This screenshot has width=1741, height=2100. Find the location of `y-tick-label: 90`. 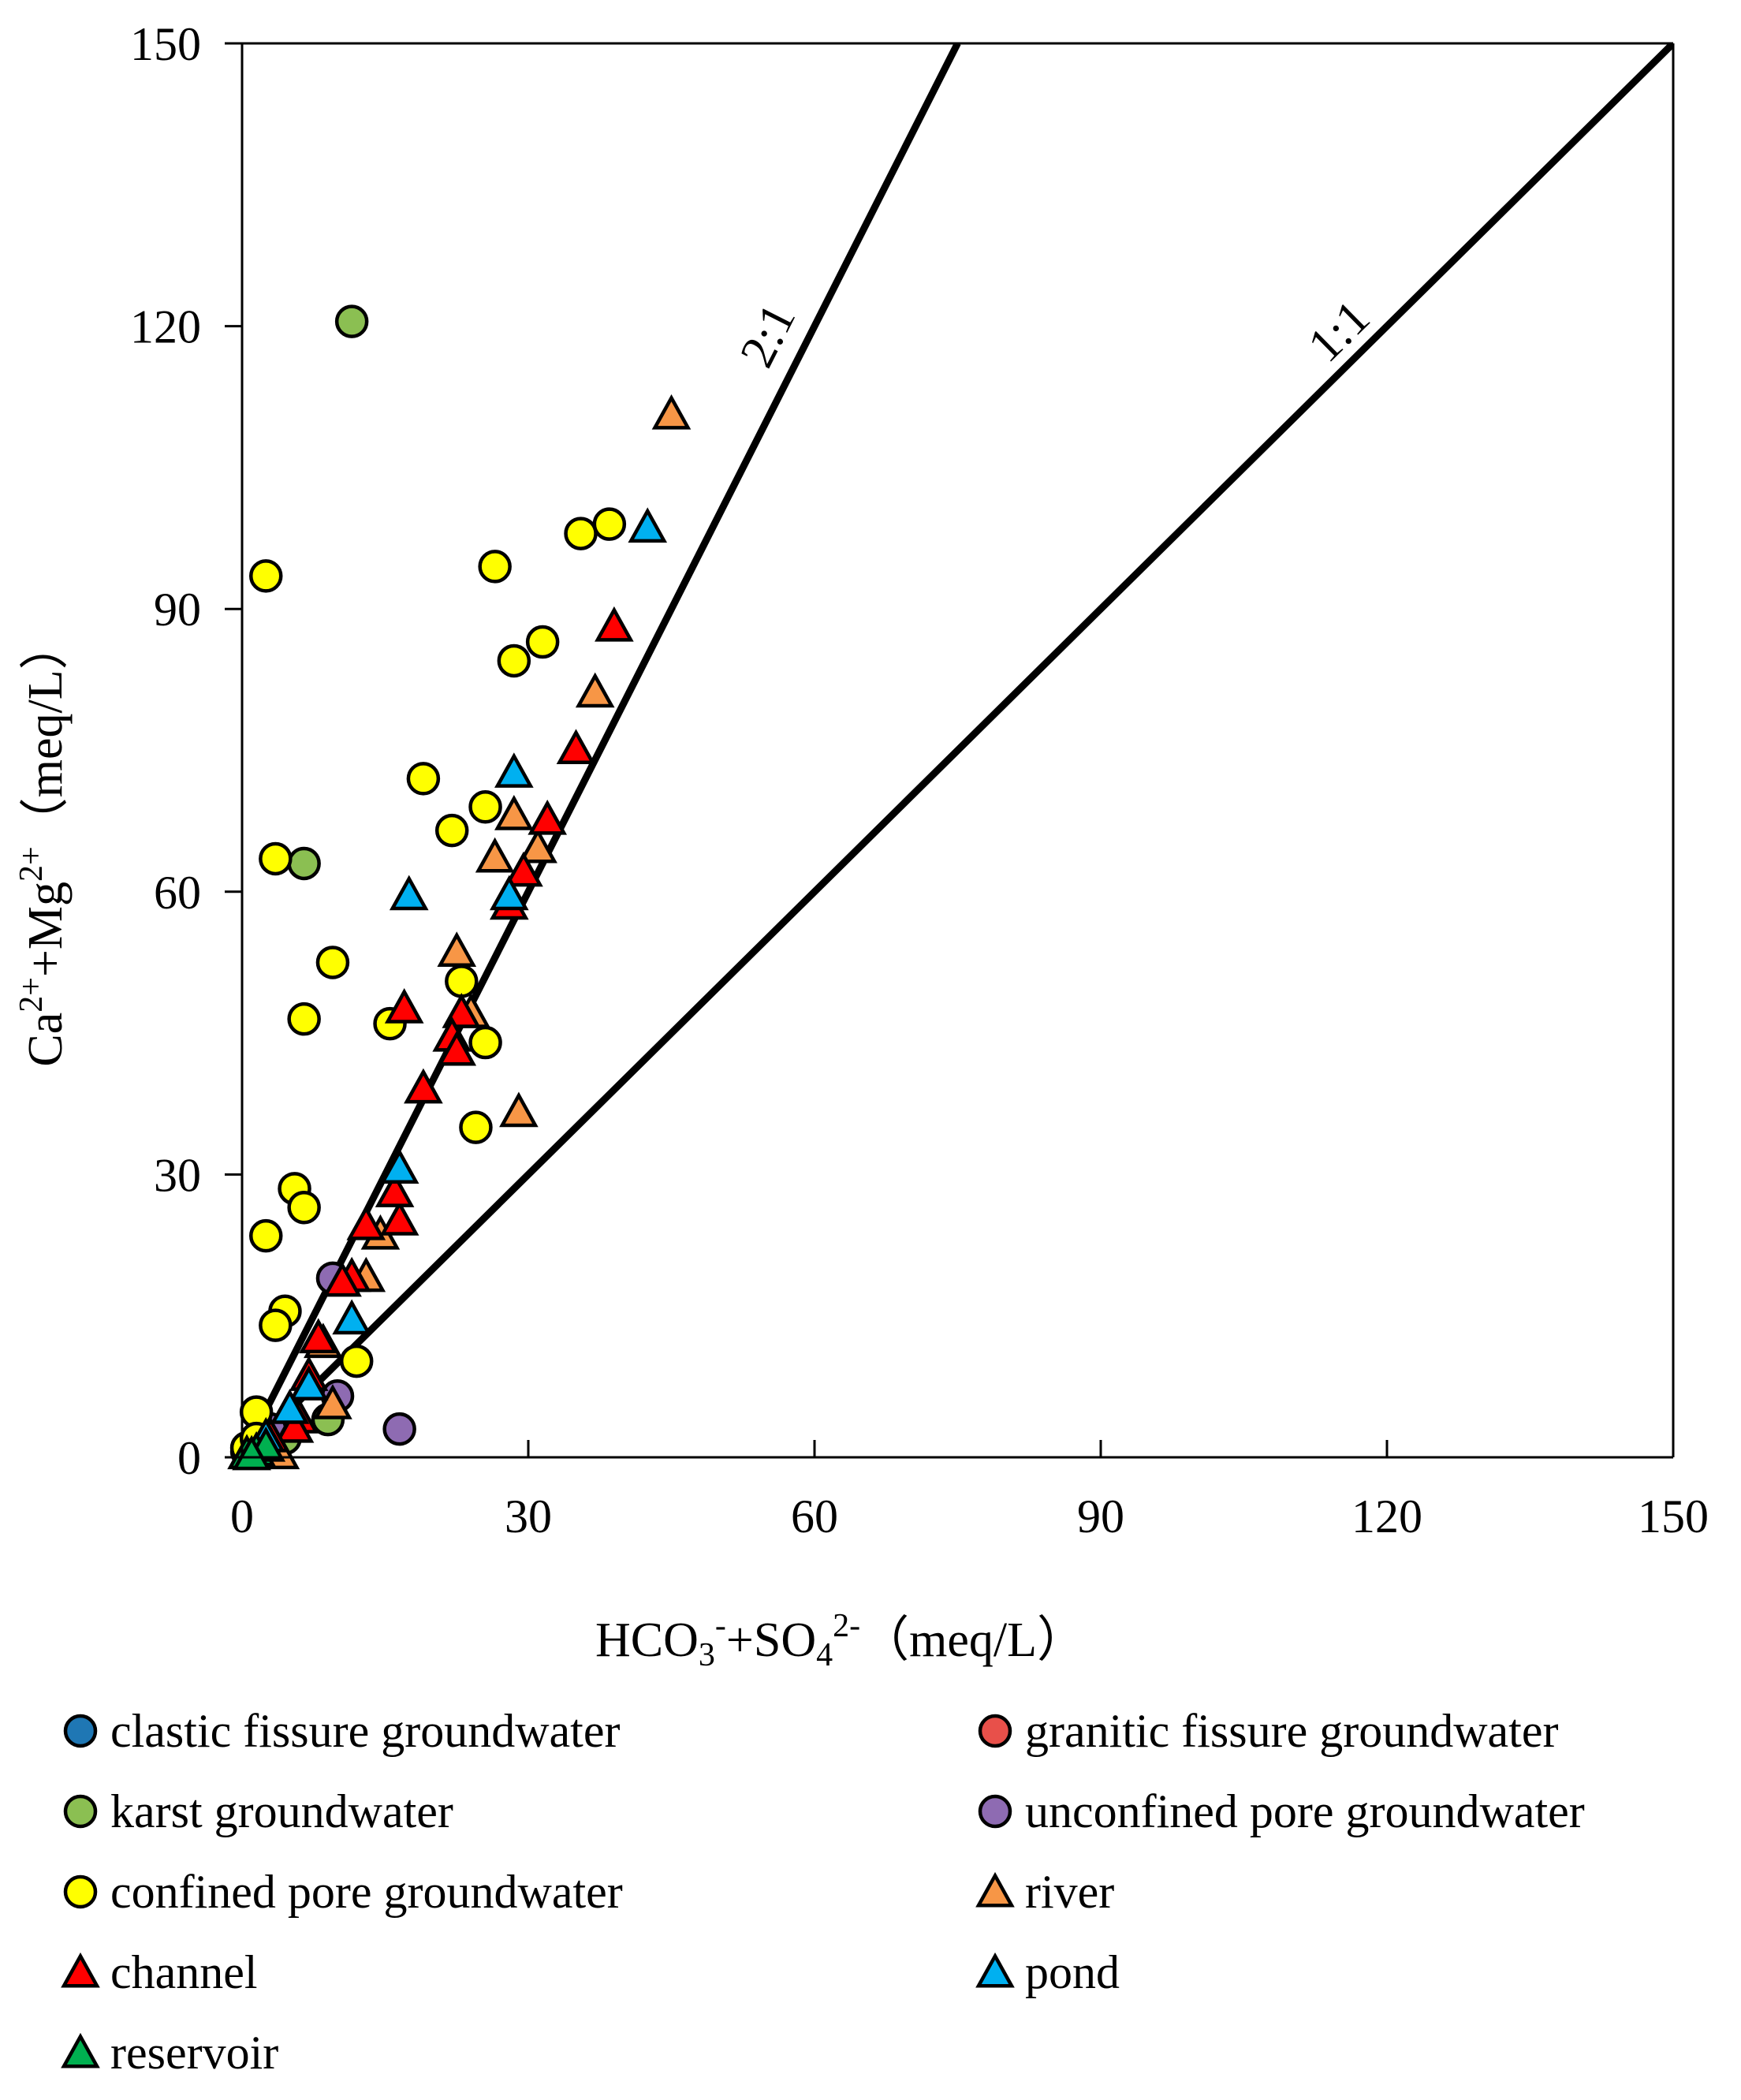

y-tick-label: 90 is located at coordinates (177, 610).